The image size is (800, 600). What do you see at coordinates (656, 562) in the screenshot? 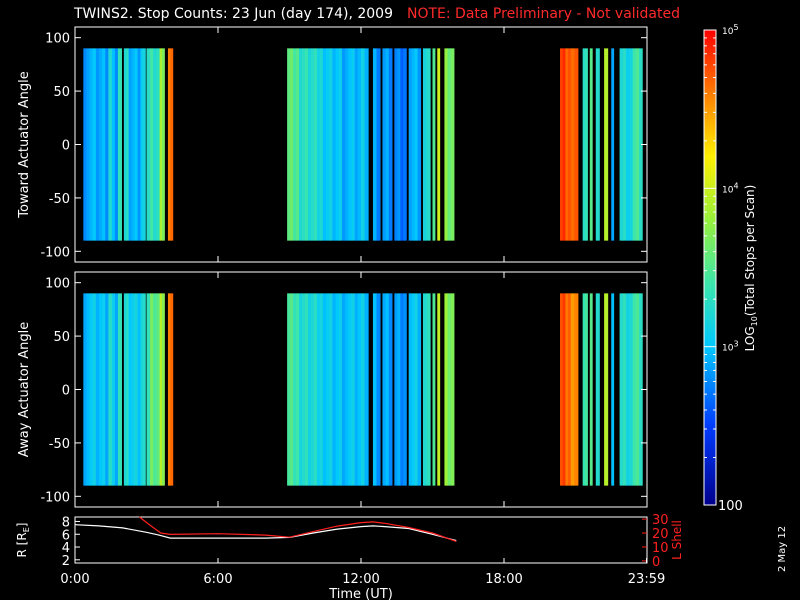
I see `y-tick-label-right: 0` at bounding box center [656, 562].